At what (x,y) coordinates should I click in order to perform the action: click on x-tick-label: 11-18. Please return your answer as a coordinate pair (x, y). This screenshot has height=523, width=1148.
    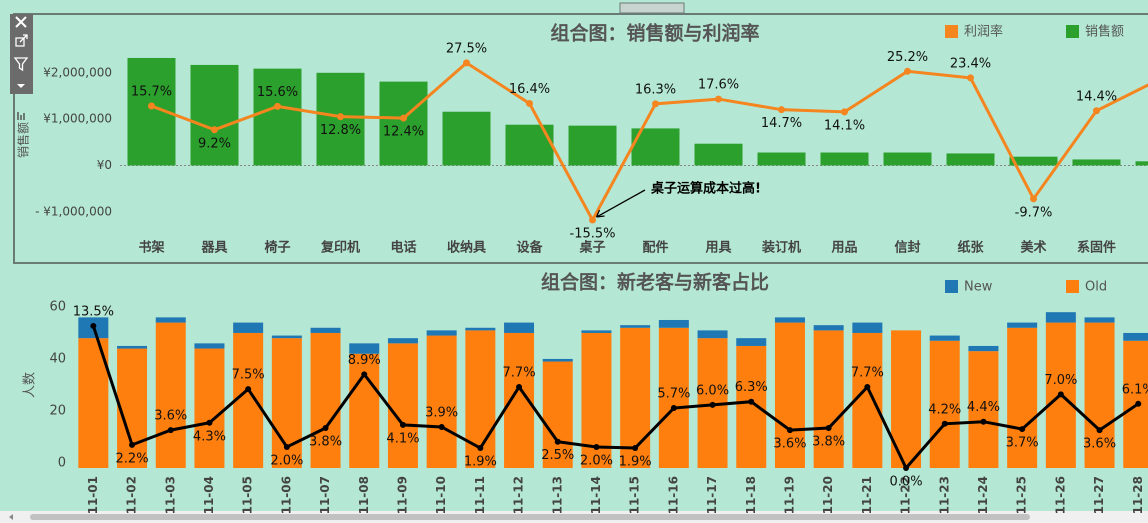
    Looking at the image, I should click on (751, 495).